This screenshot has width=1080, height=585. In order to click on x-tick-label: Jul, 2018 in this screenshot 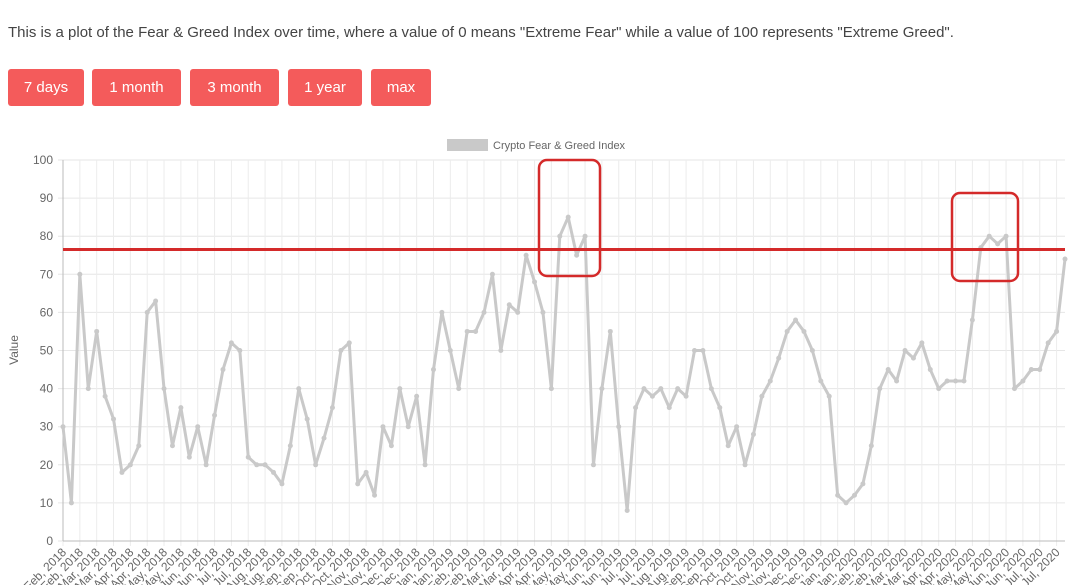, I will do `click(232, 565)`.